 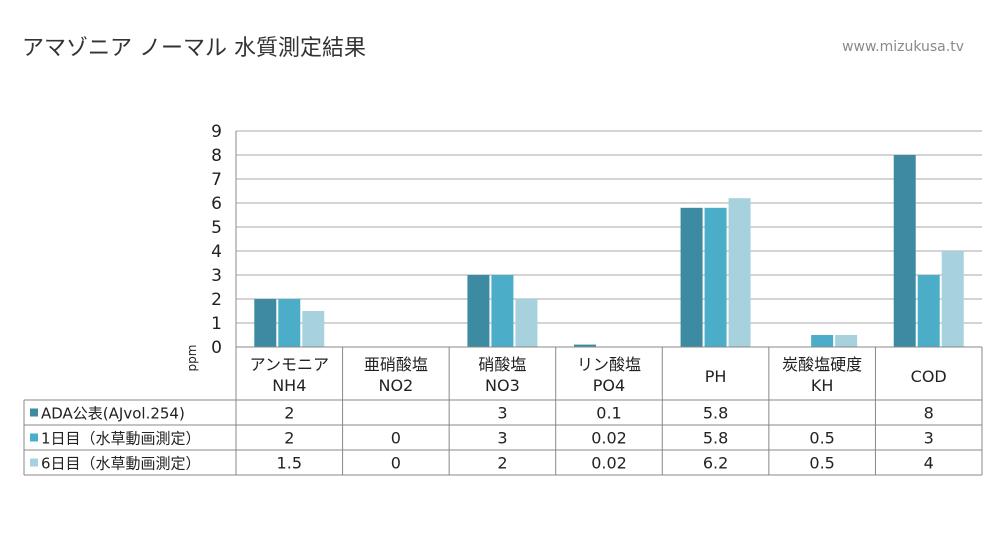 I want to click on data-cell: 6.2, so click(x=715, y=463).